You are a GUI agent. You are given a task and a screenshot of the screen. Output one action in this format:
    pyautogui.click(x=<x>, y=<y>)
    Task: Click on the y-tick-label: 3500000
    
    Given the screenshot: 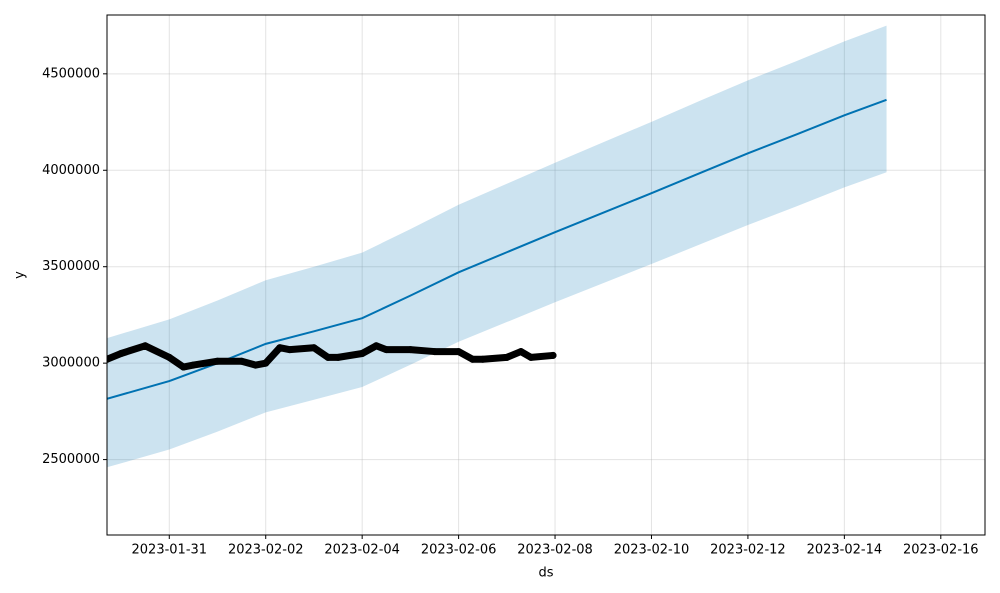 What is the action you would take?
    pyautogui.click(x=71, y=266)
    